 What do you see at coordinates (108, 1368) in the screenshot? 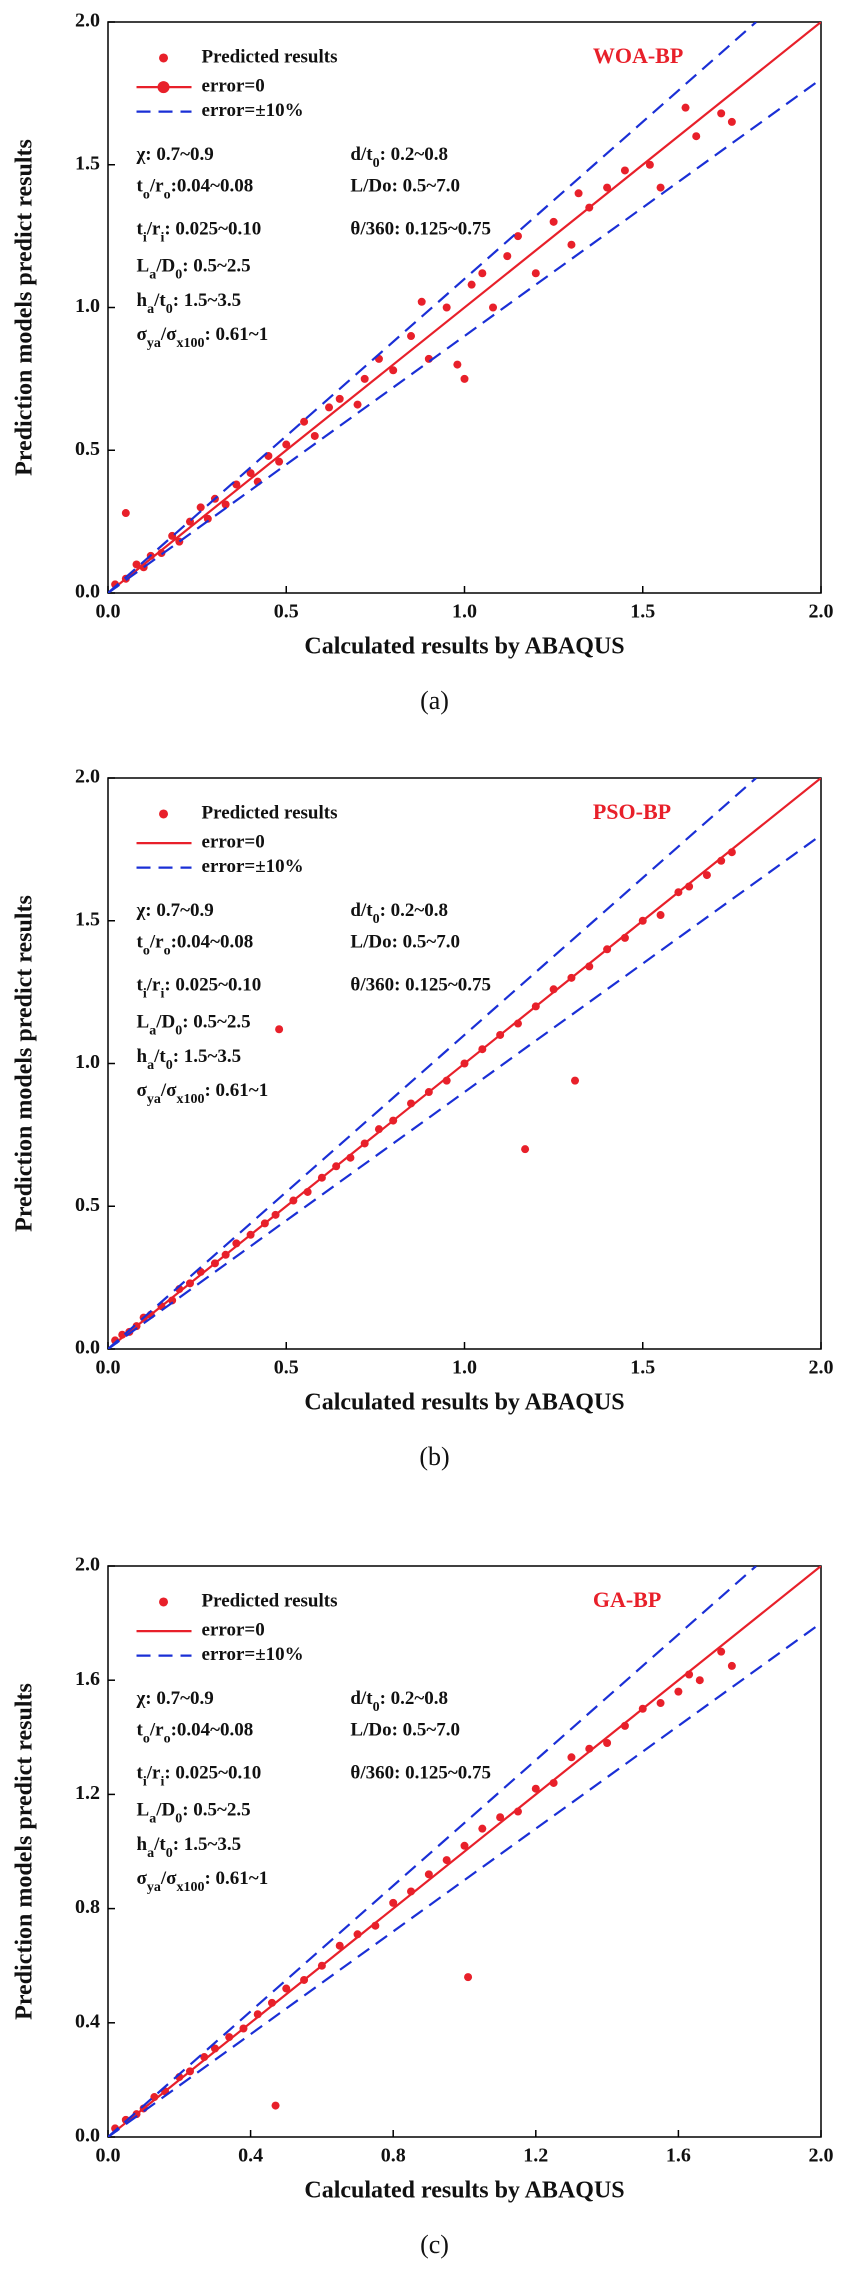
I see `x-tick-label: 0.0` at bounding box center [108, 1368].